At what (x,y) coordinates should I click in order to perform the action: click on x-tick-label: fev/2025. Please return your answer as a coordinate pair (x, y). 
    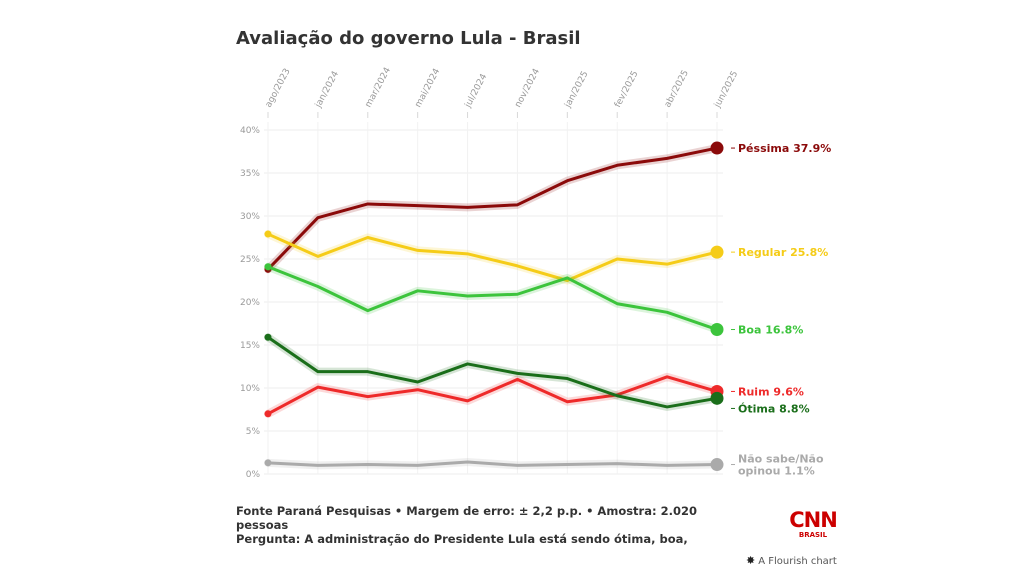
    Looking at the image, I should click on (627, 89).